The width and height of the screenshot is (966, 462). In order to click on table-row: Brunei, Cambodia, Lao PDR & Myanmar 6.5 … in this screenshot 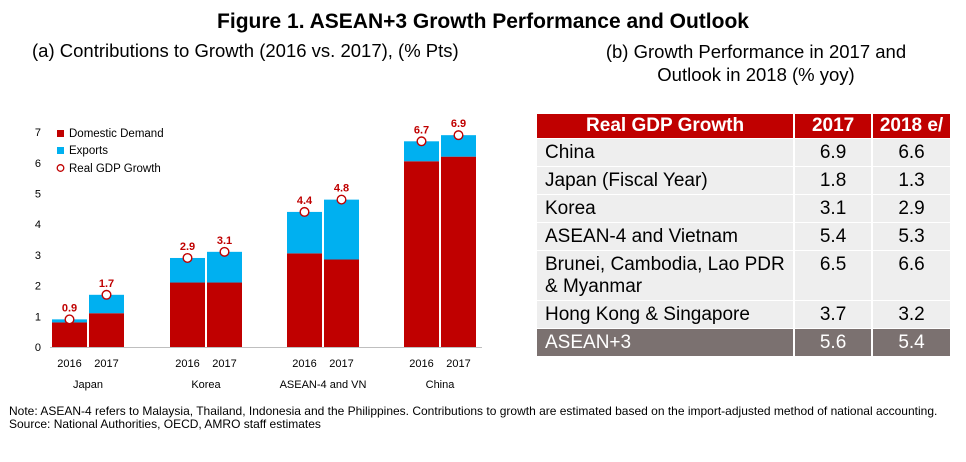, I will do `click(743, 275)`.